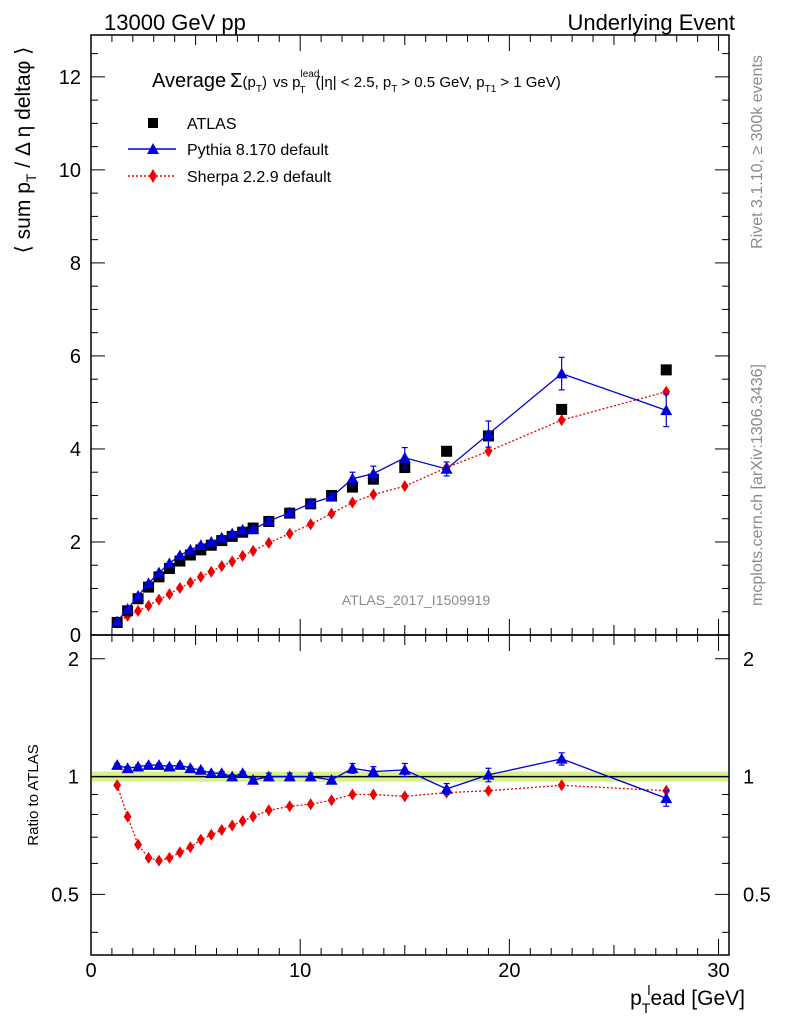 This screenshot has height=1024, width=786. I want to click on title-pt-sub: T, so click(259, 89).